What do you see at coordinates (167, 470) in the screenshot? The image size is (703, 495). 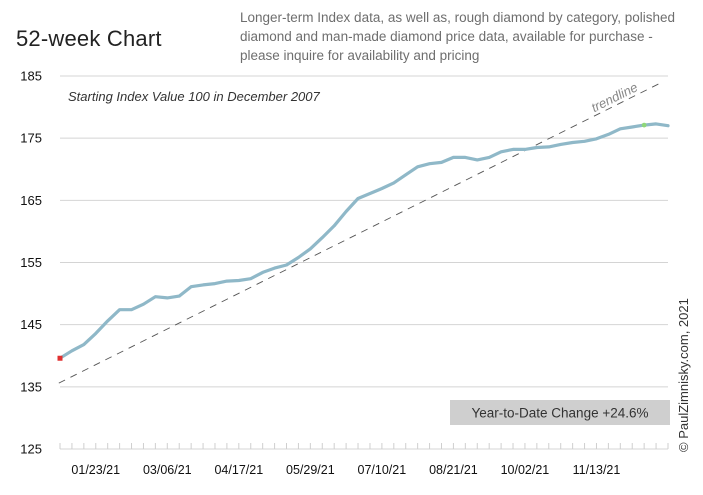 I see `x-tick-label: 03/06/21` at bounding box center [167, 470].